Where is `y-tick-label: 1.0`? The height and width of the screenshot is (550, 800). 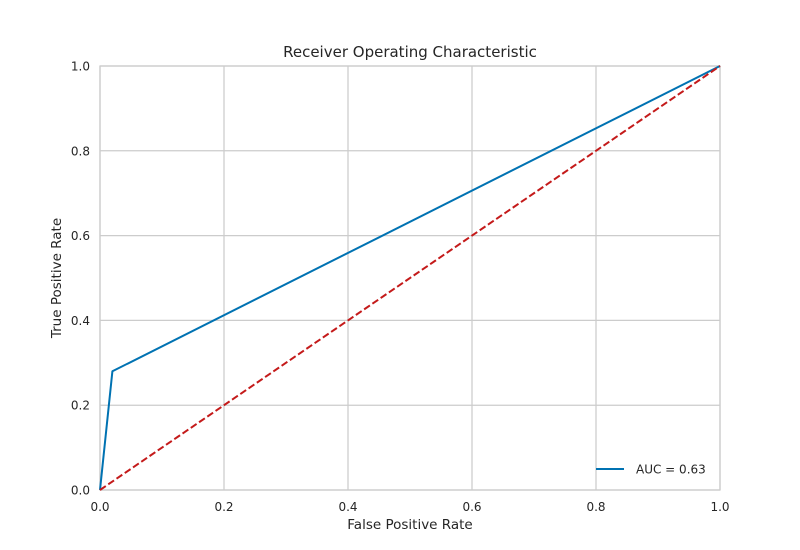
y-tick-label: 1.0 is located at coordinates (80, 67).